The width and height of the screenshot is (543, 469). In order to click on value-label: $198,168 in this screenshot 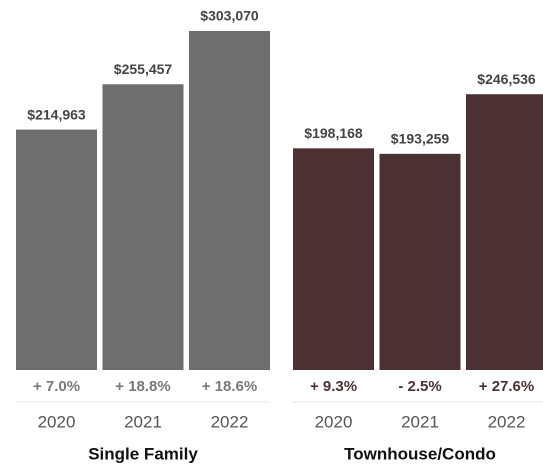, I will do `click(333, 133)`.